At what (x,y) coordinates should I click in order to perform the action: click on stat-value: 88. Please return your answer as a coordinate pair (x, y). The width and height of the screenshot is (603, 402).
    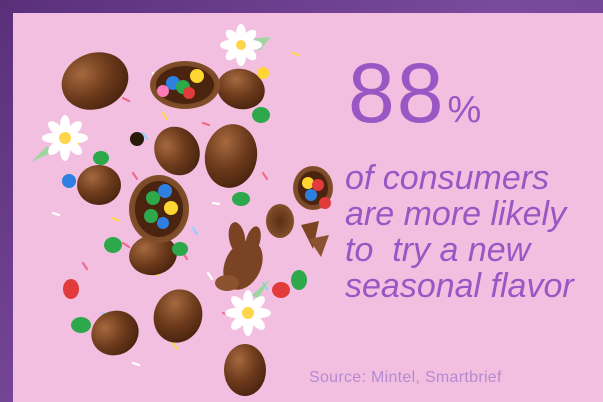
    Looking at the image, I should click on (397, 93).